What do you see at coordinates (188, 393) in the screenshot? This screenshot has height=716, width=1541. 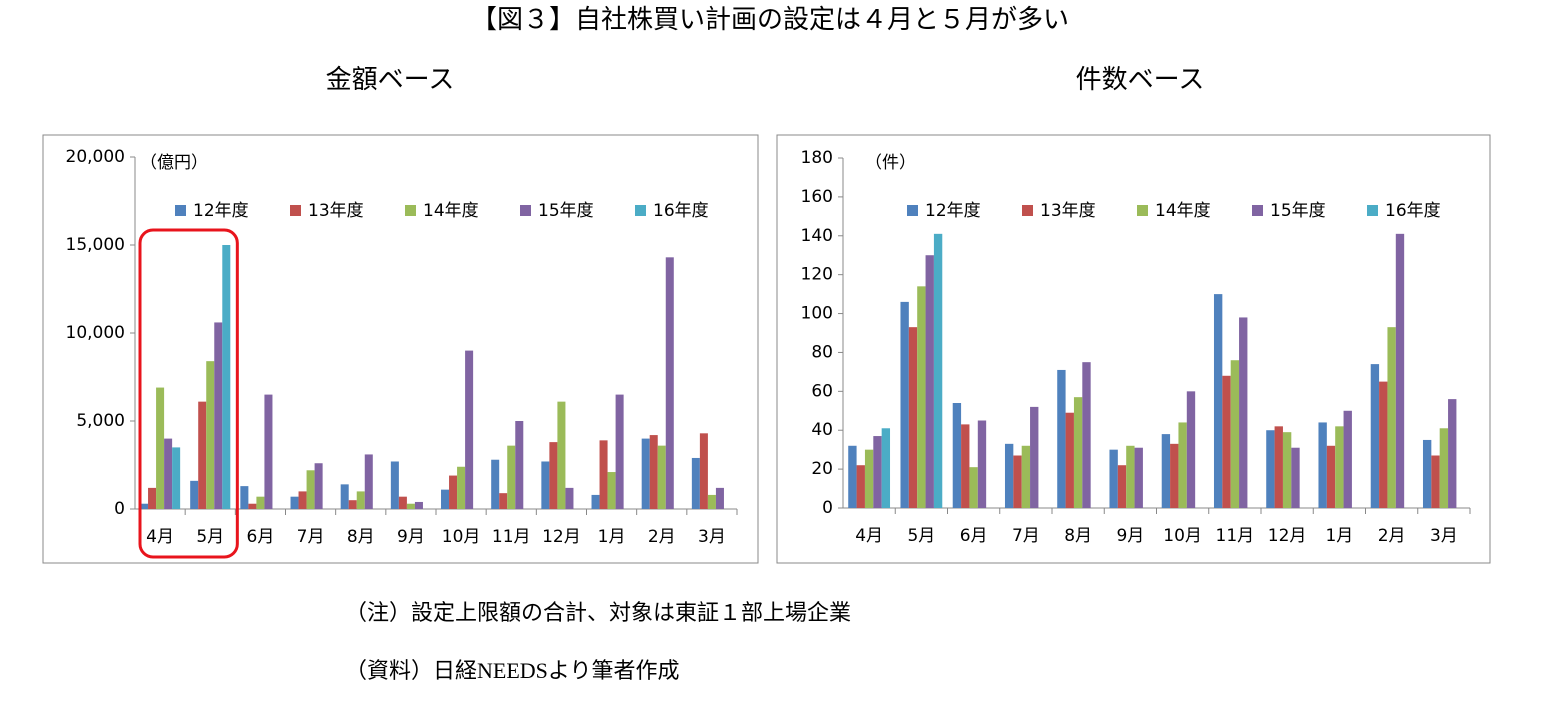 I see `highlight-box` at bounding box center [188, 393].